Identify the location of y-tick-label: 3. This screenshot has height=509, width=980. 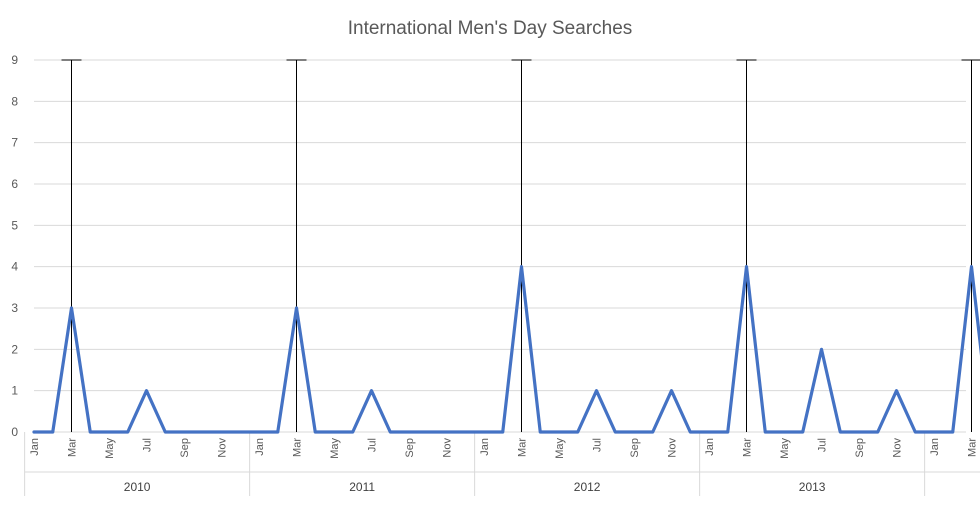
(14, 308).